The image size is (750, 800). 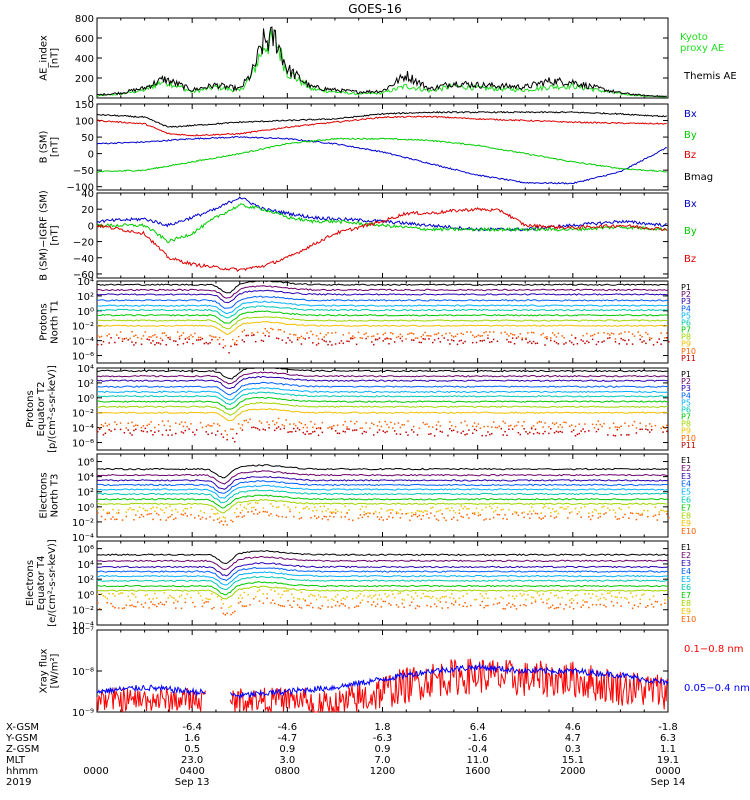 What do you see at coordinates (382, 583) in the screenshot?
I see `panel-frame` at bounding box center [382, 583].